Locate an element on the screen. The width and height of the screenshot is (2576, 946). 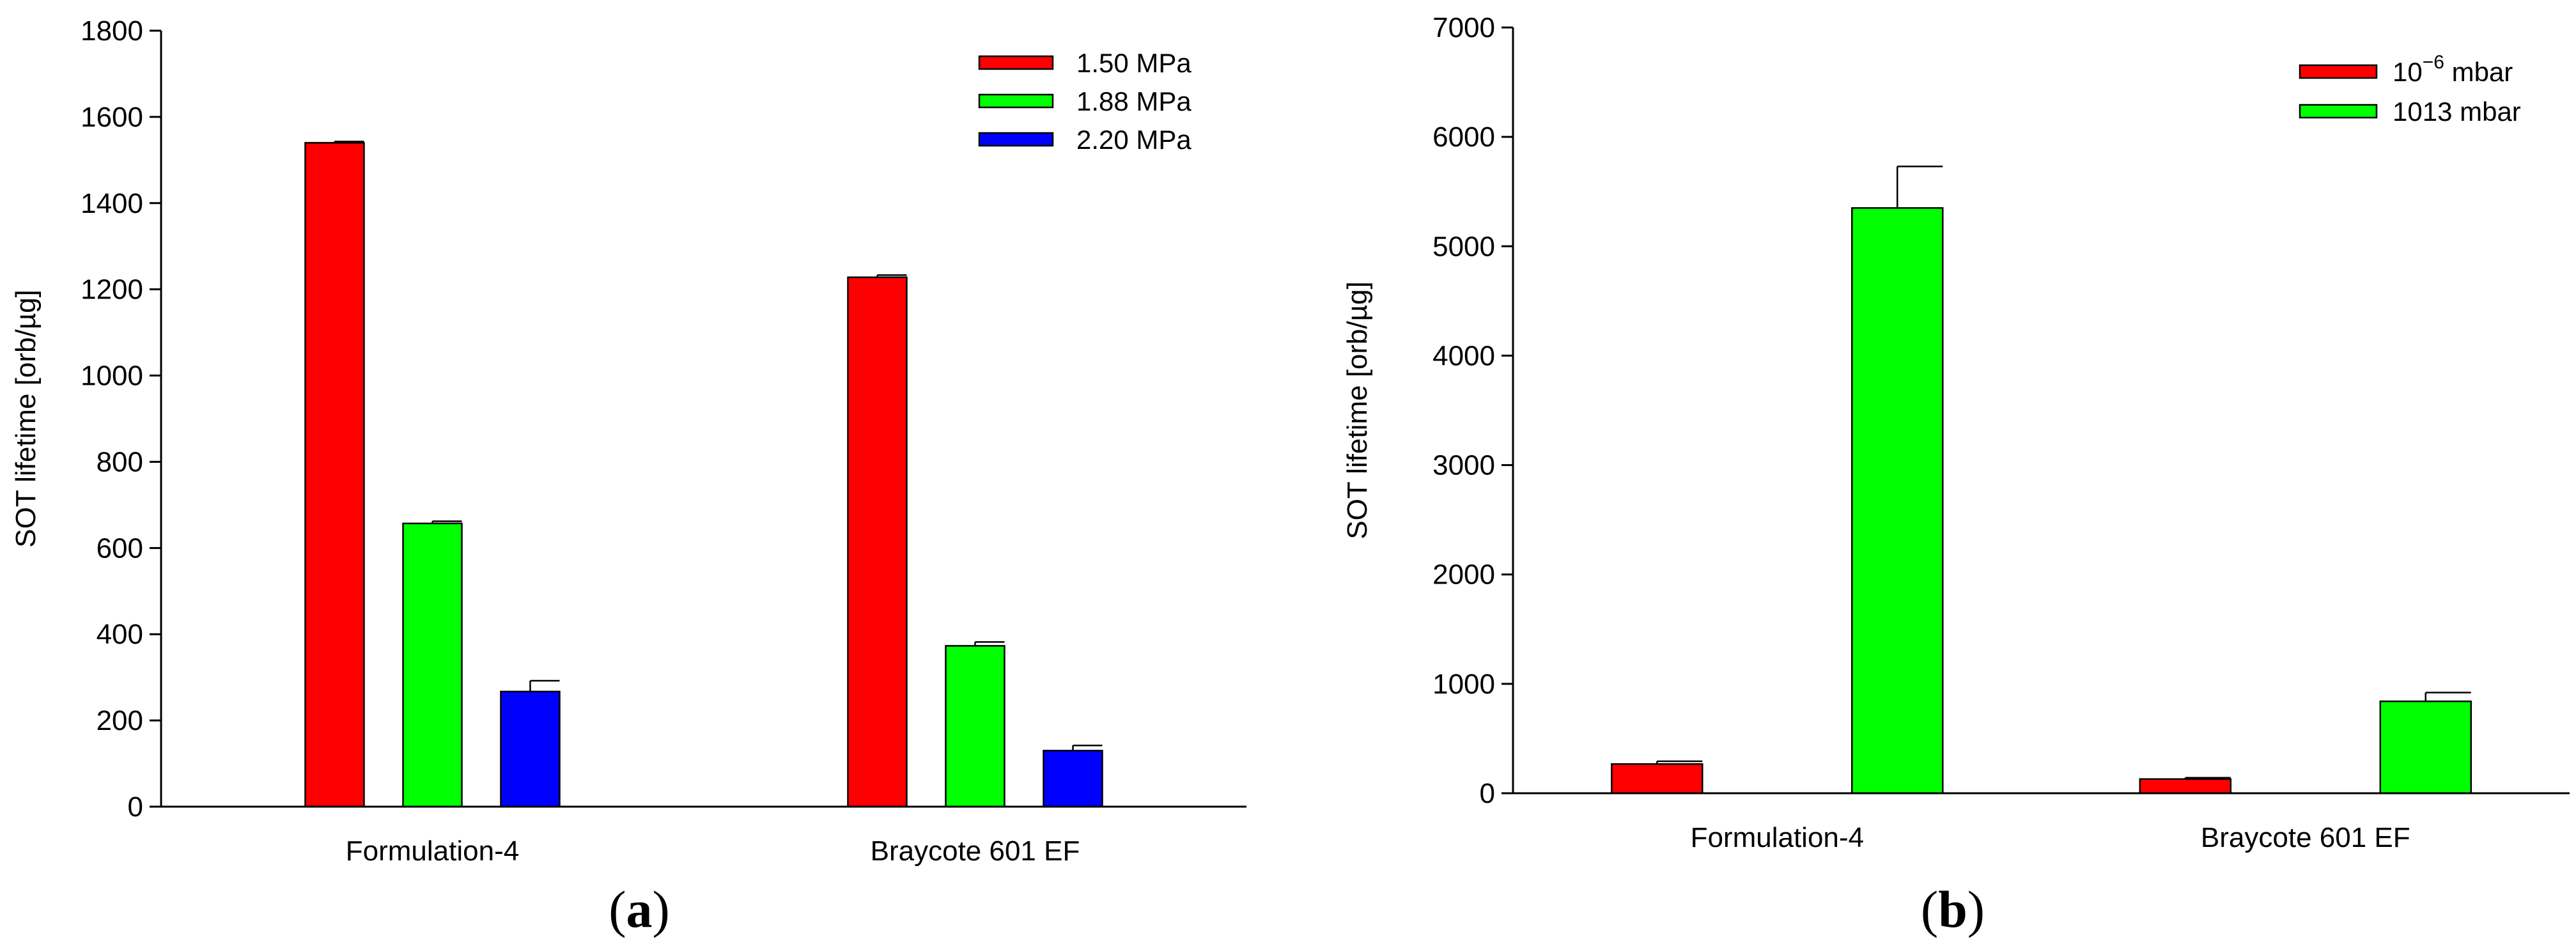
panel-a-x-tick-label: Braycote 601 EF is located at coordinates (976, 851).